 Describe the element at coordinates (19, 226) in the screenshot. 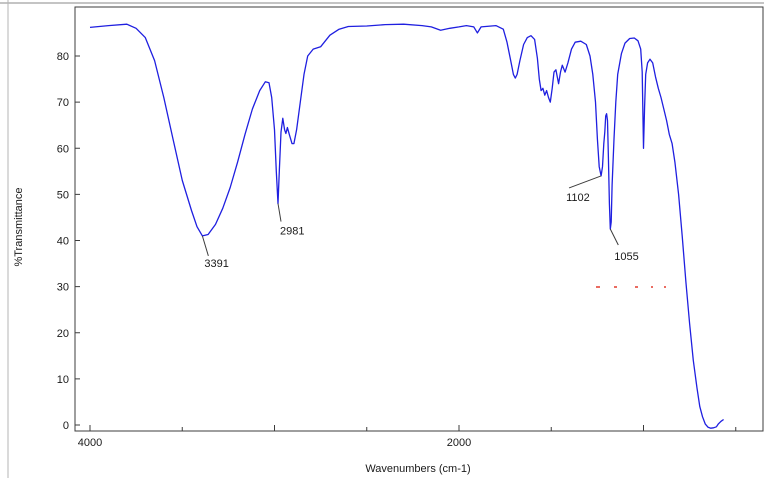

I see `y-axis-title: %Transmittance` at that location.